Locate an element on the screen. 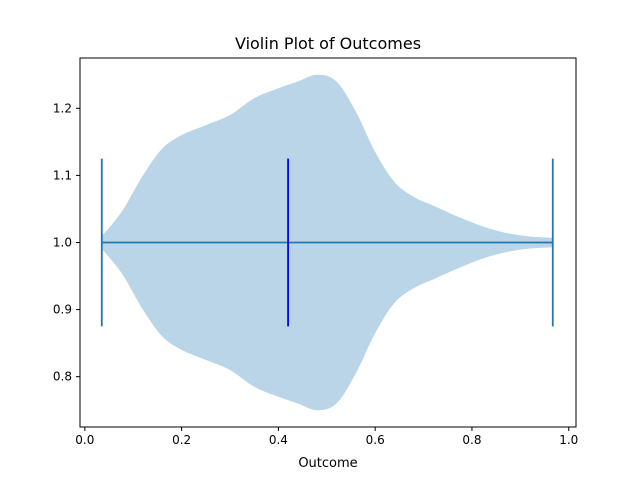 This screenshot has width=640, height=485. x-tick-label: 0.0 is located at coordinates (84, 440).